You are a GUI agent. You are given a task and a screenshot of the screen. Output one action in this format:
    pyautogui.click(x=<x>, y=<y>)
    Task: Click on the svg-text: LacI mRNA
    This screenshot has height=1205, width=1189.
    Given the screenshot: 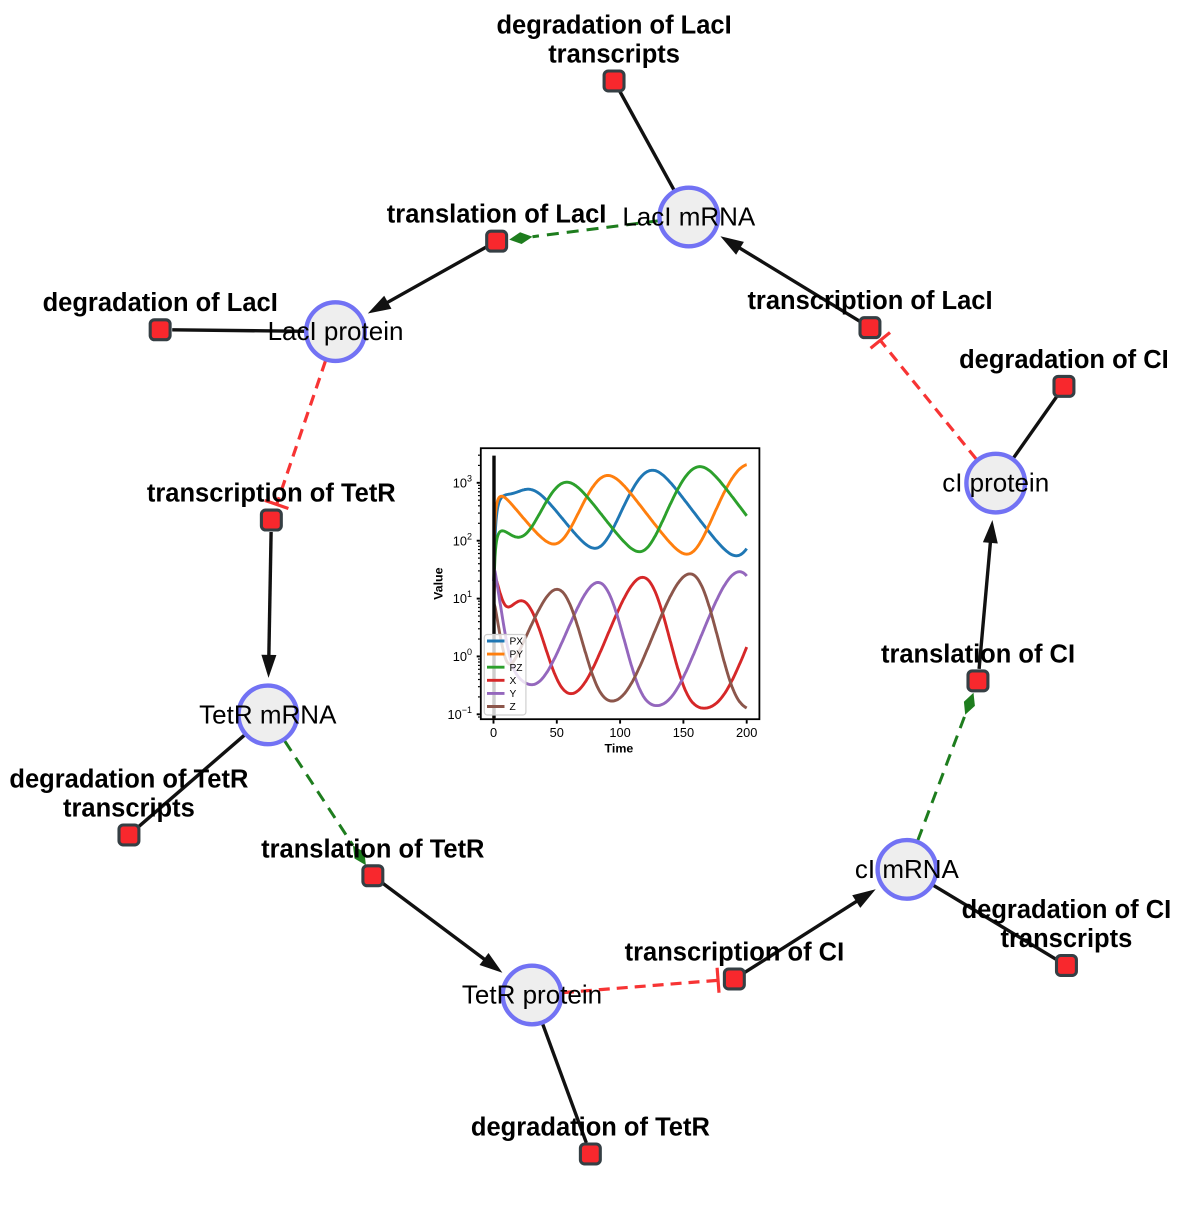 What is the action you would take?
    pyautogui.click(x=689, y=217)
    